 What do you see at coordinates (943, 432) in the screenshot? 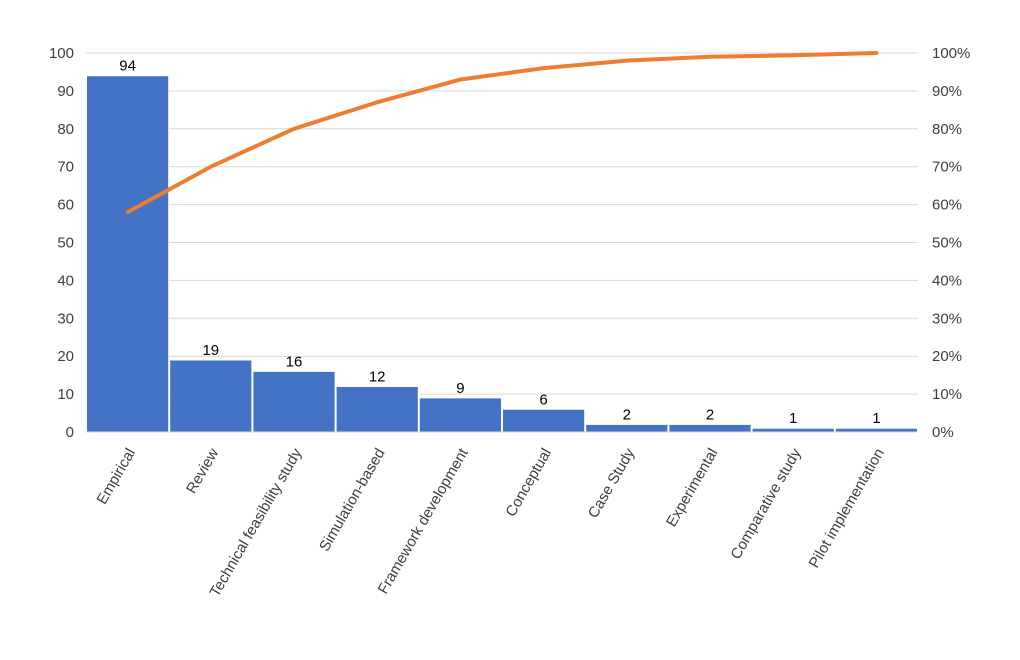
I see `y2-tick-label: 0%` at bounding box center [943, 432].